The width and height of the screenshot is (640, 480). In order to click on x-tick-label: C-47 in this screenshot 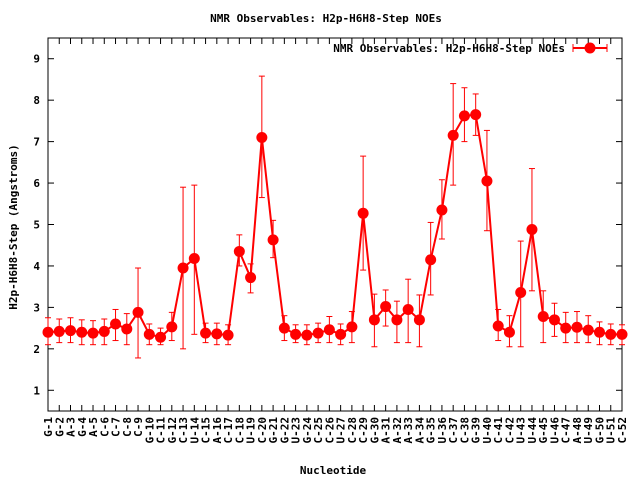, I will do `click(566, 430)`.